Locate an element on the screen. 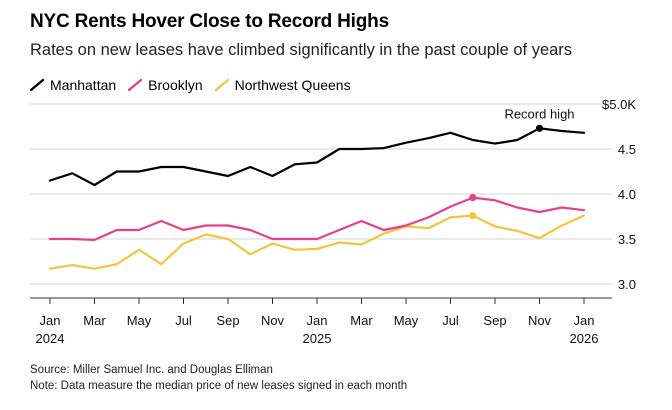 The image size is (672, 410). y-tick-label: 4.5 is located at coordinates (627, 149).